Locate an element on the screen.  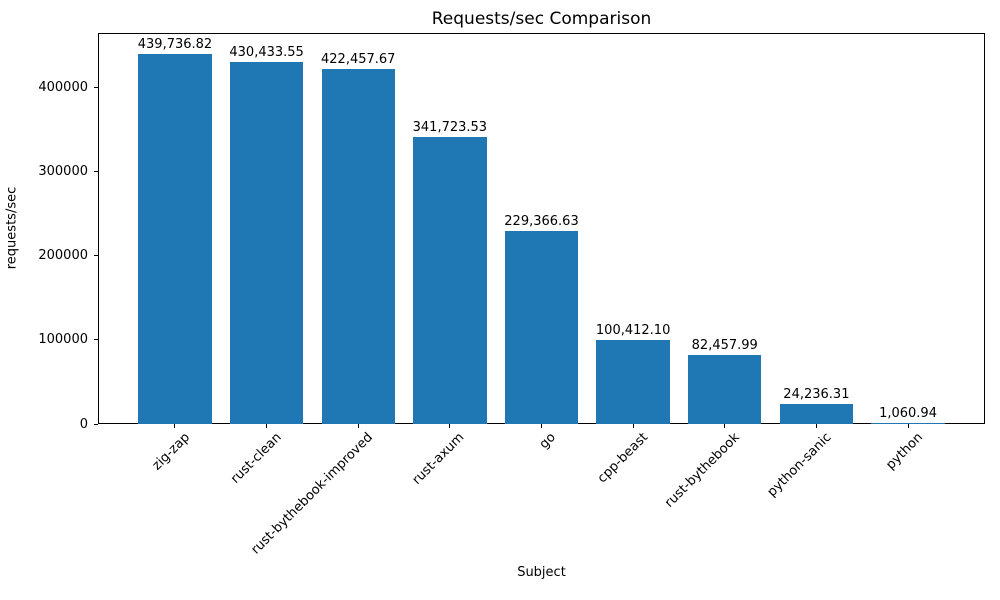
x-tick-label: rust-clean is located at coordinates (256, 458).